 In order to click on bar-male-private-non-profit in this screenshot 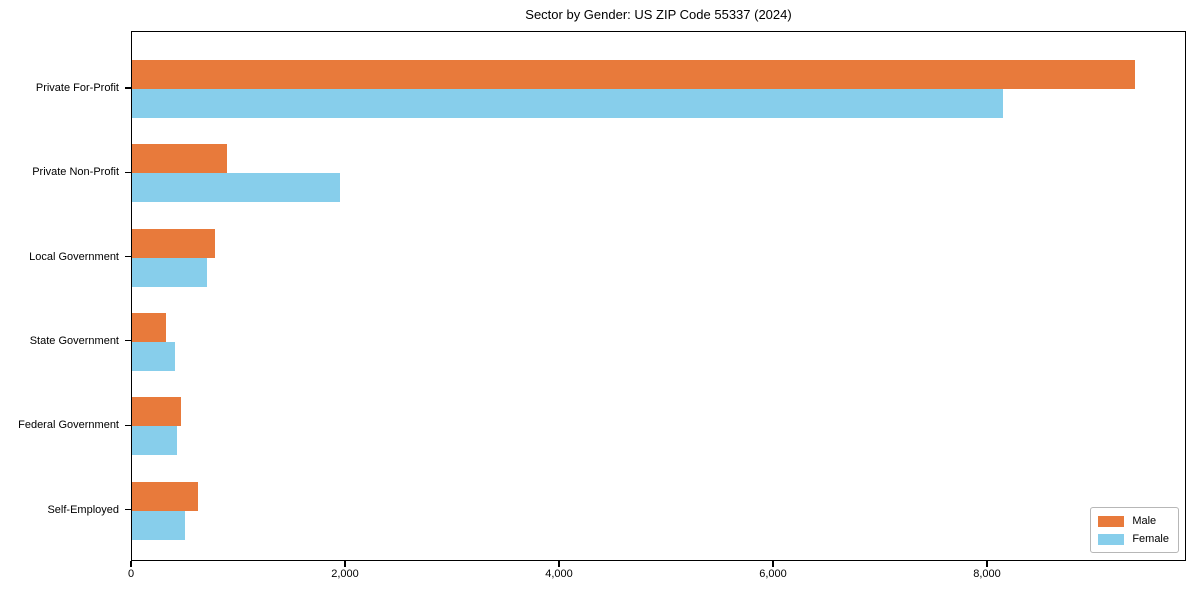, I will do `click(180, 159)`.